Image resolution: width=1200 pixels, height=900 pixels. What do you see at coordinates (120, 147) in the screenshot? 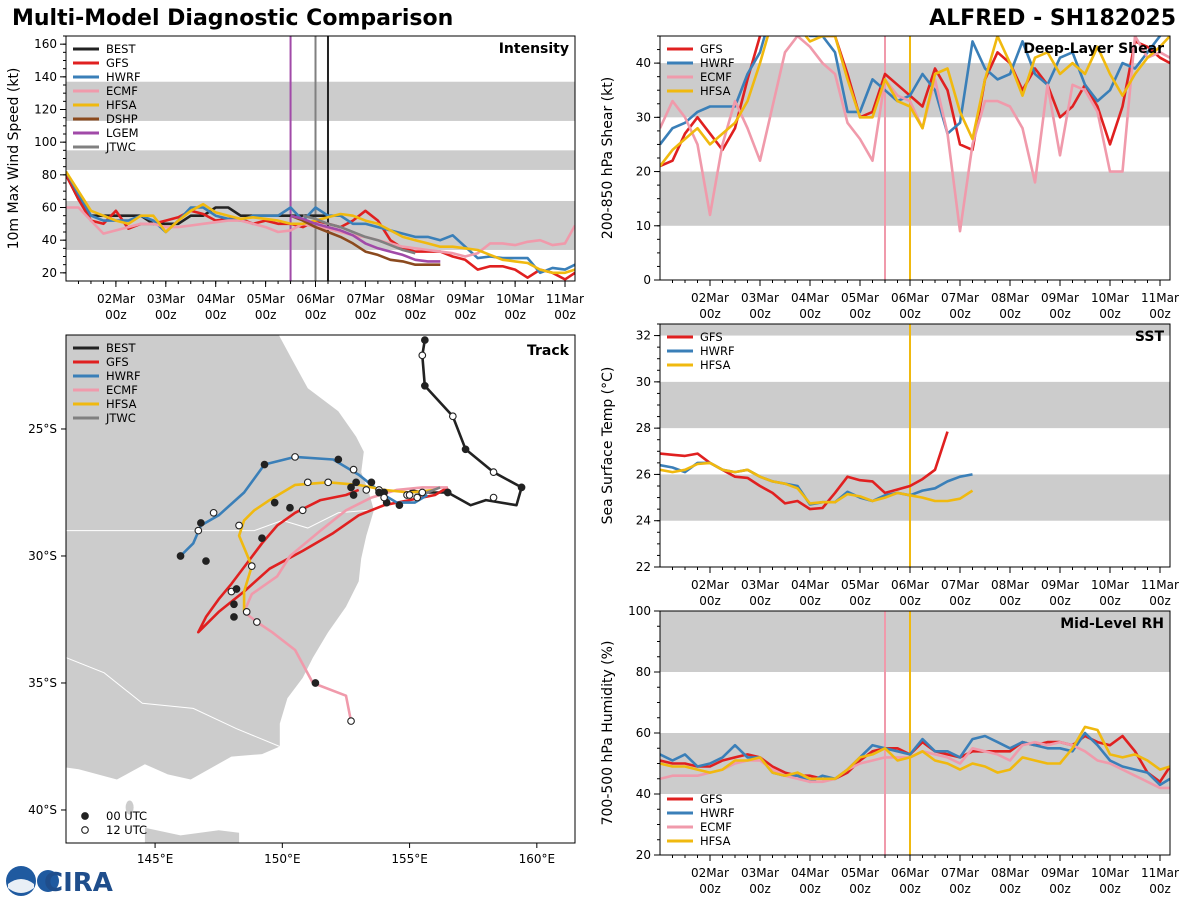
I see `legend-label: JTWC` at bounding box center [120, 147].